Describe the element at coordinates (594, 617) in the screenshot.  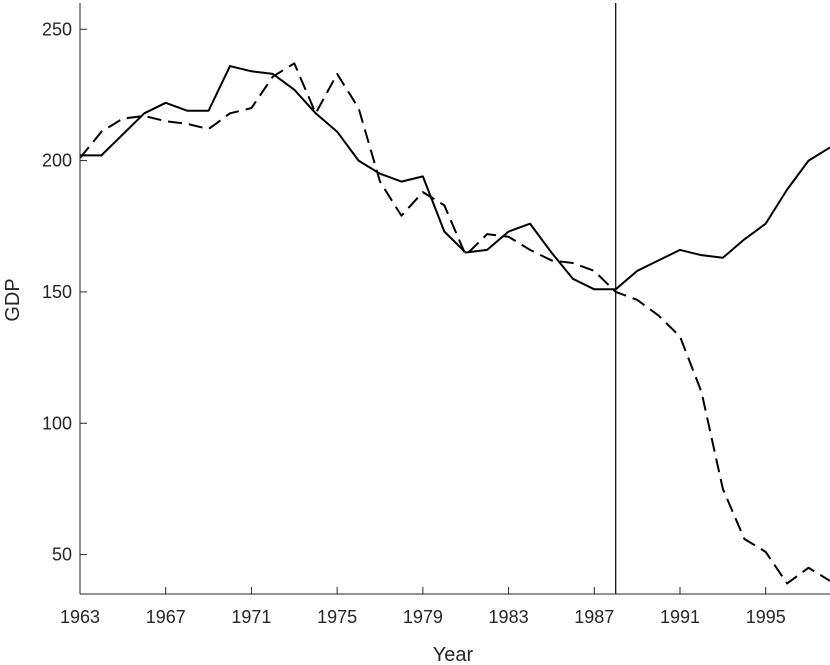
I see `x-tick-label: 1987` at that location.